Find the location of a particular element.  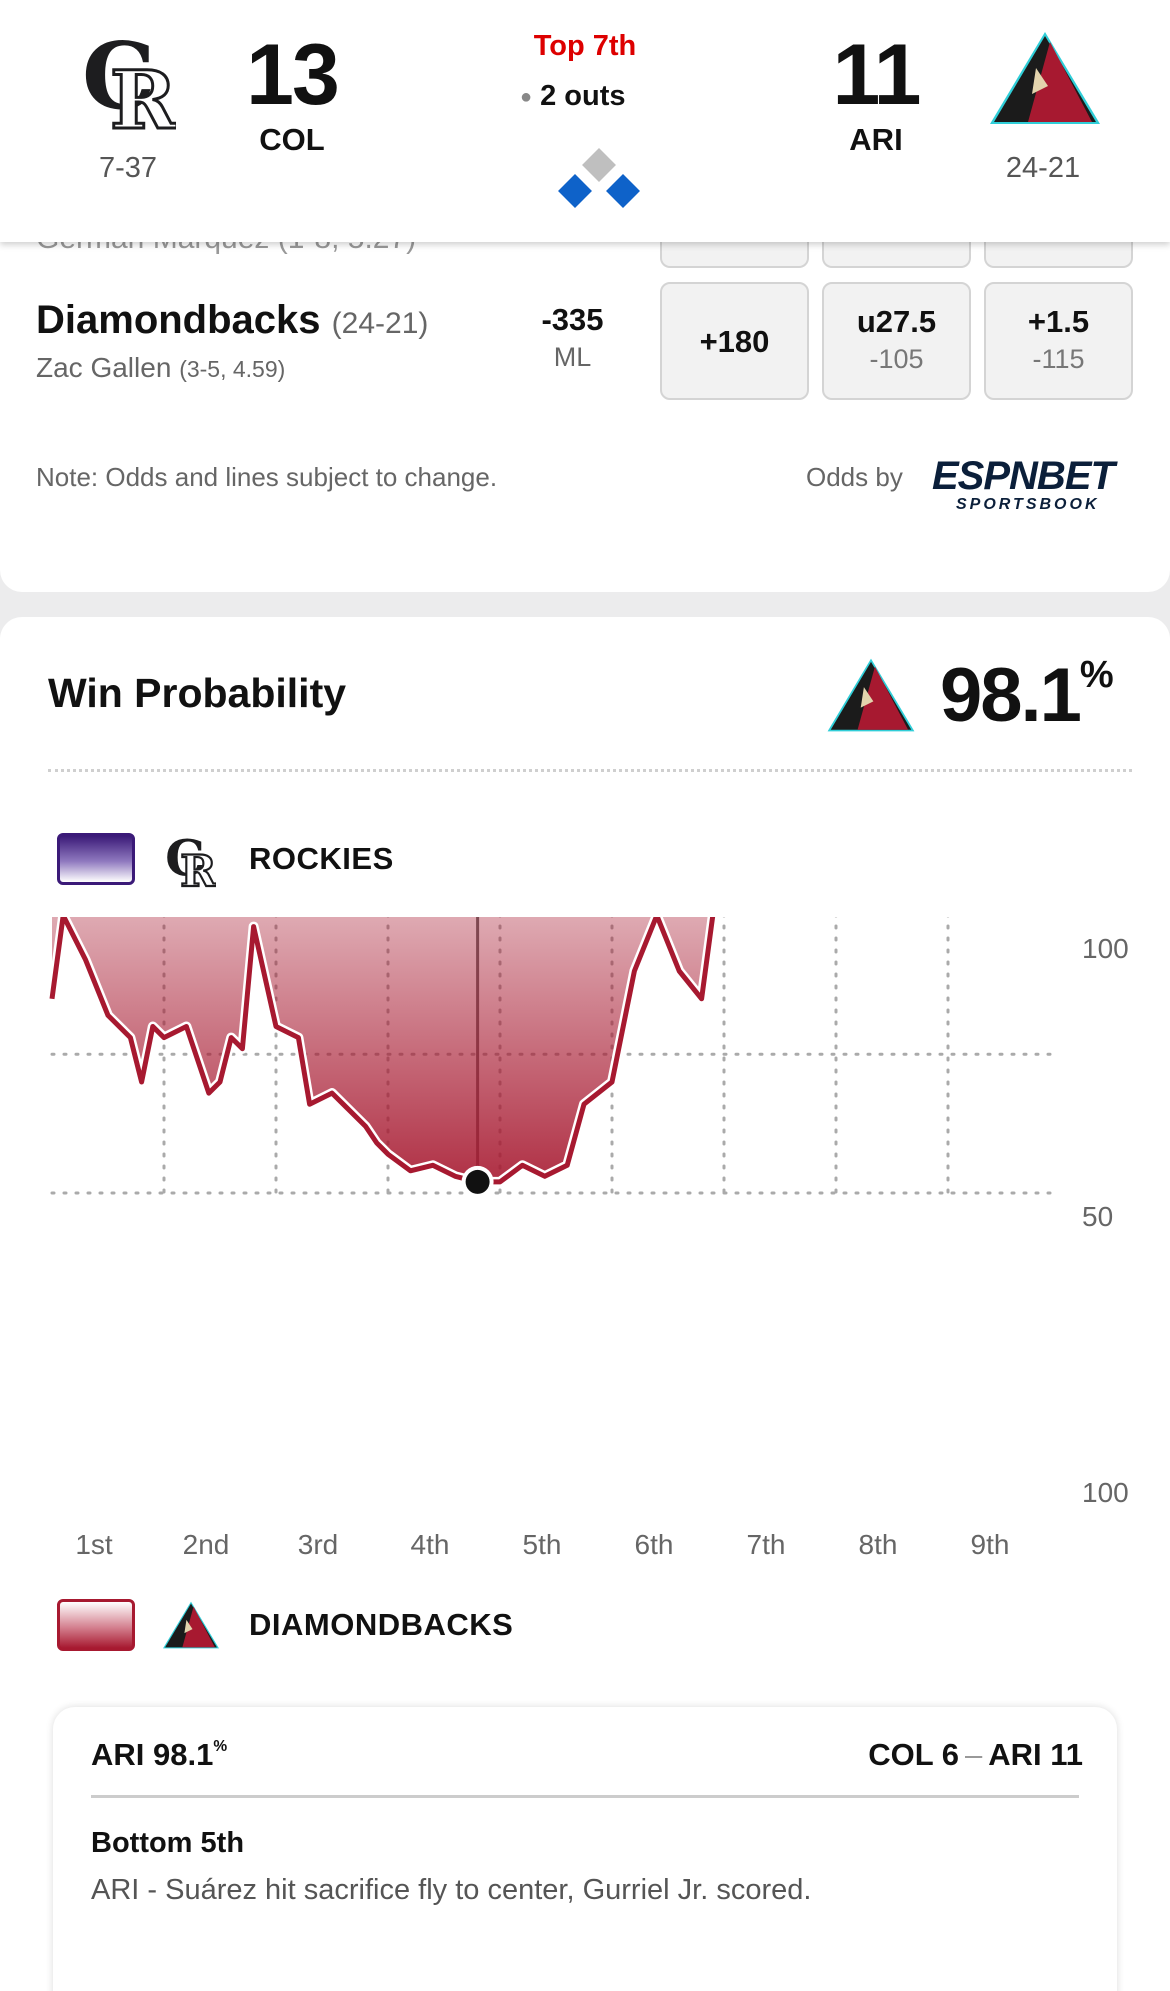

win-pct-number: 98.1 is located at coordinates (1011, 695).